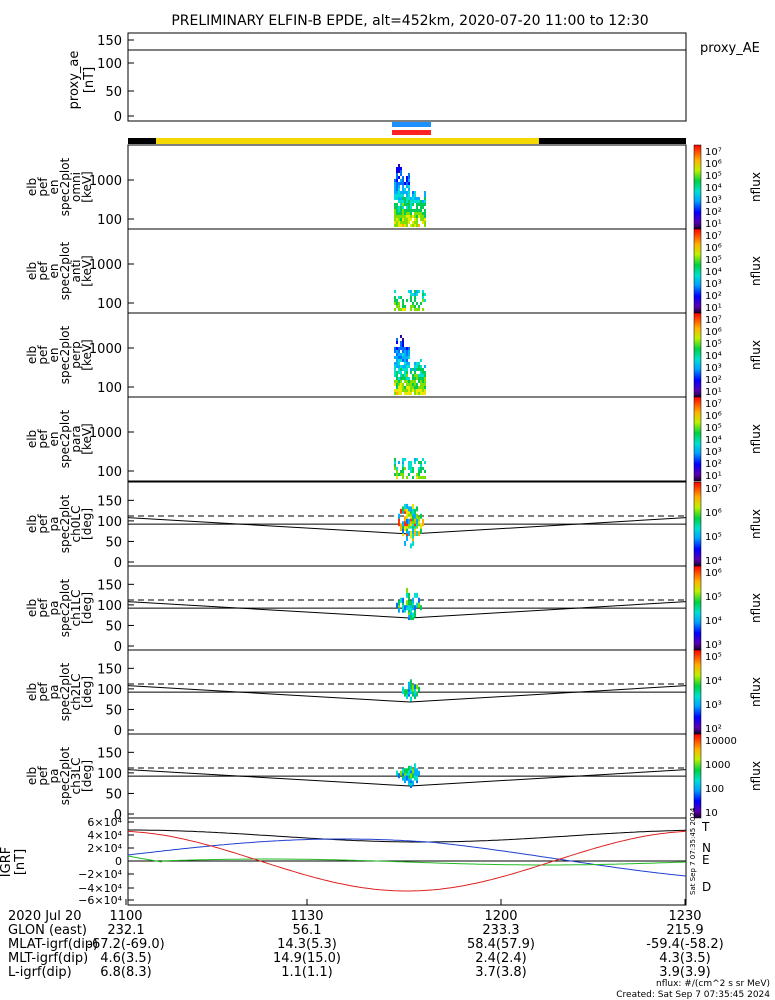  What do you see at coordinates (407, 439) in the screenshot?
I see `panel-frame` at bounding box center [407, 439].